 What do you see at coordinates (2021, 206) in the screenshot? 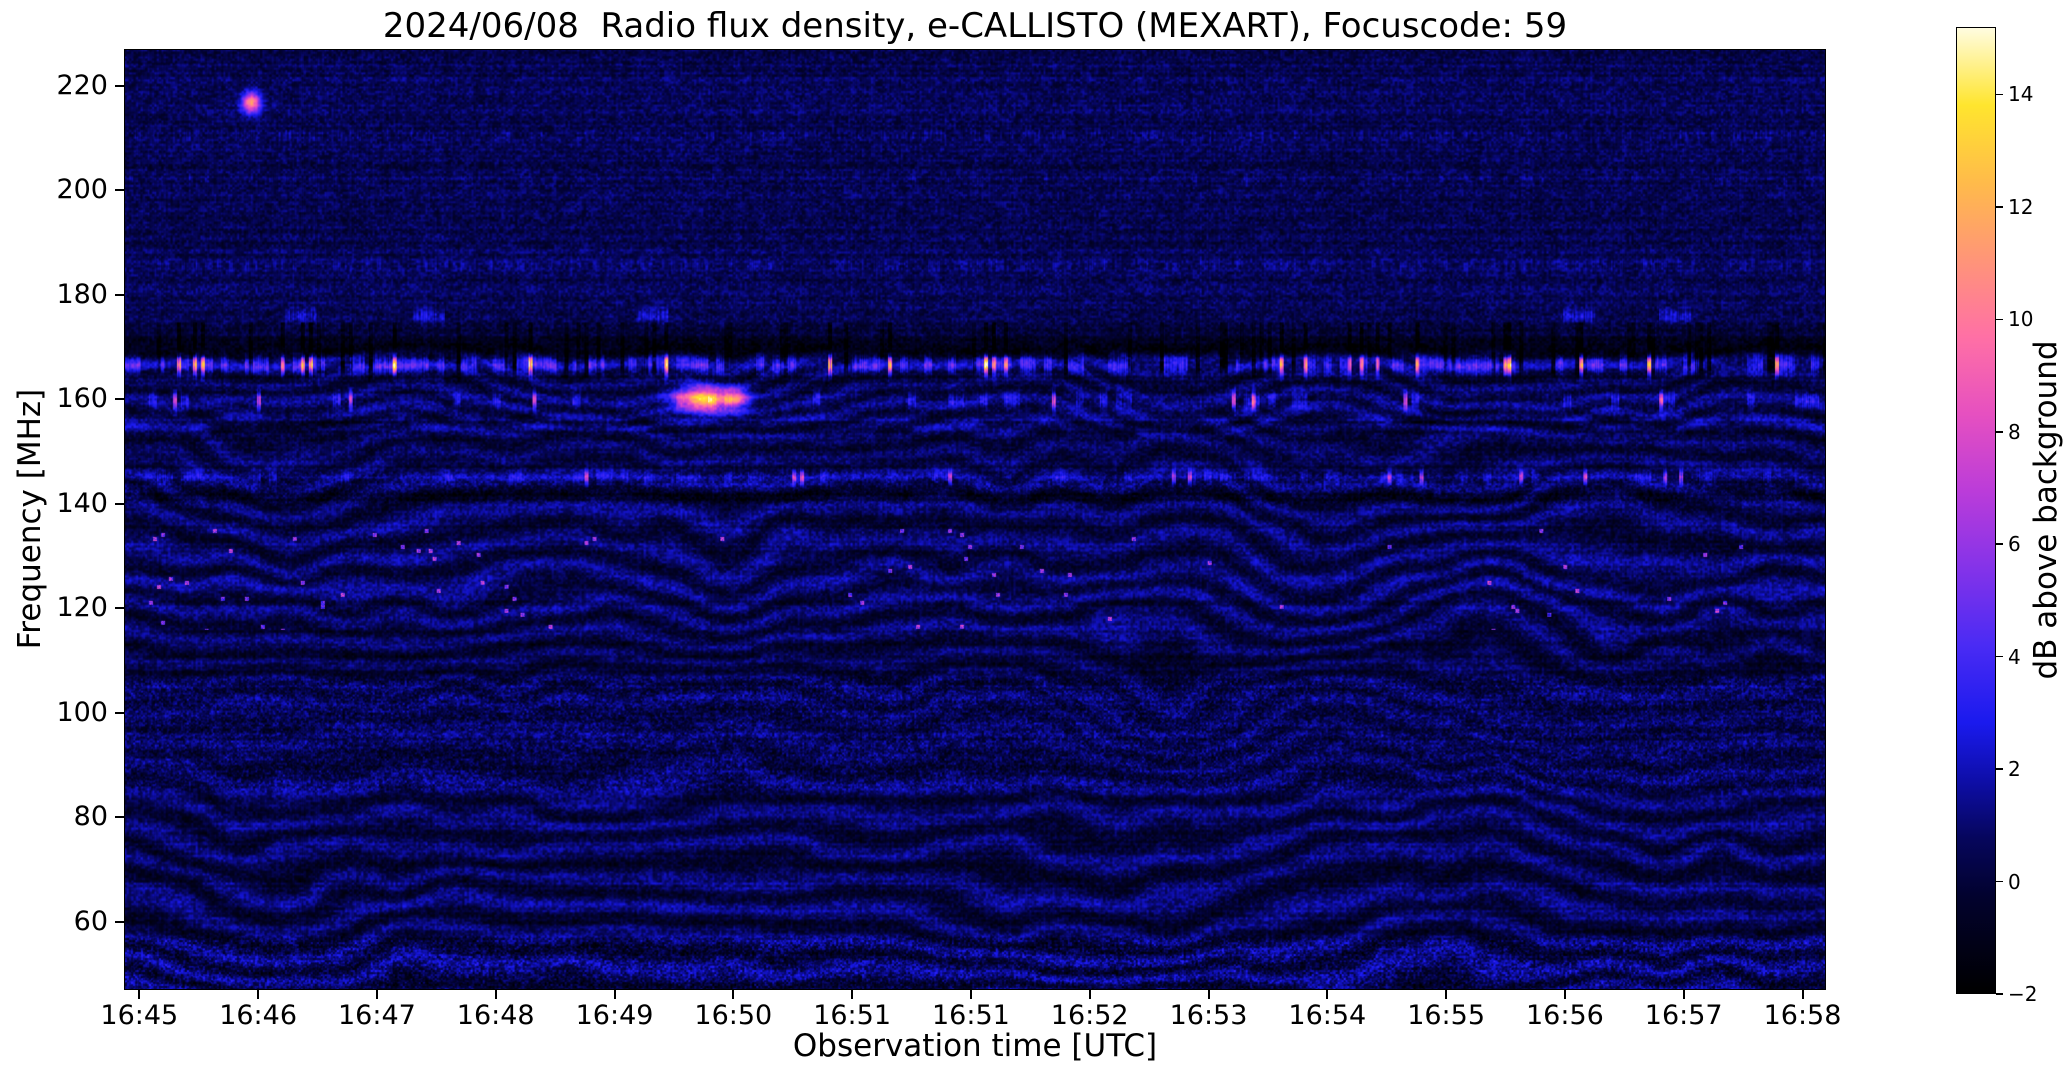
I see `colorbar-tick-label: 12` at bounding box center [2021, 206].